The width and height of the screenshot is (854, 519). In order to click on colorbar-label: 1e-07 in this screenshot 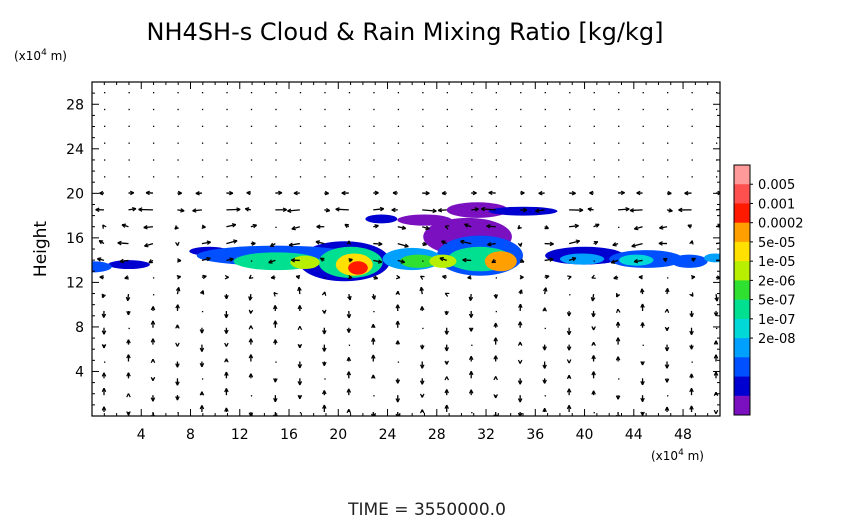, I will do `click(777, 320)`.